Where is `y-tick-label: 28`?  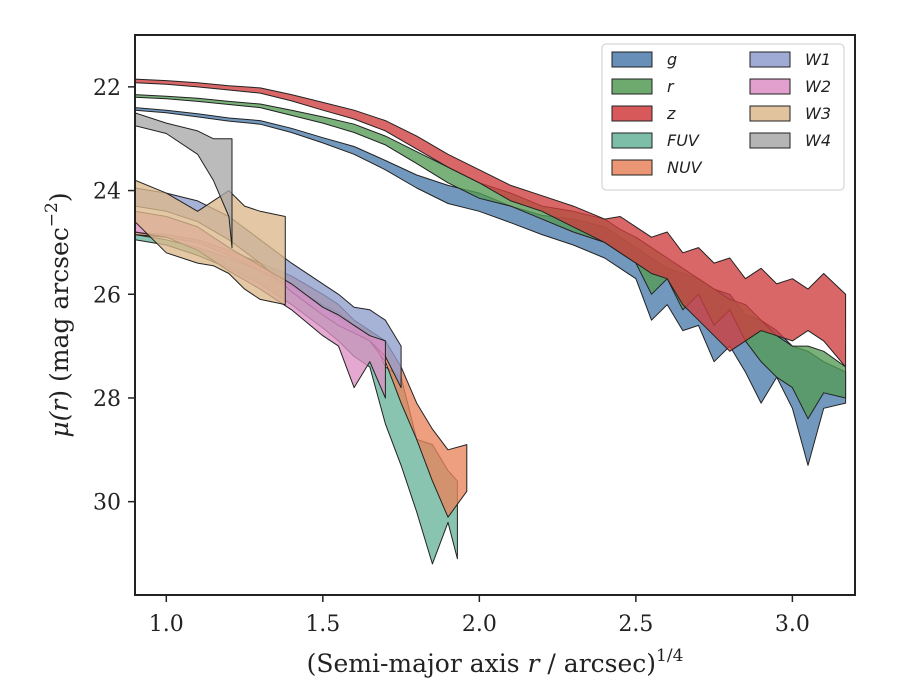 y-tick-label: 28 is located at coordinates (107, 399).